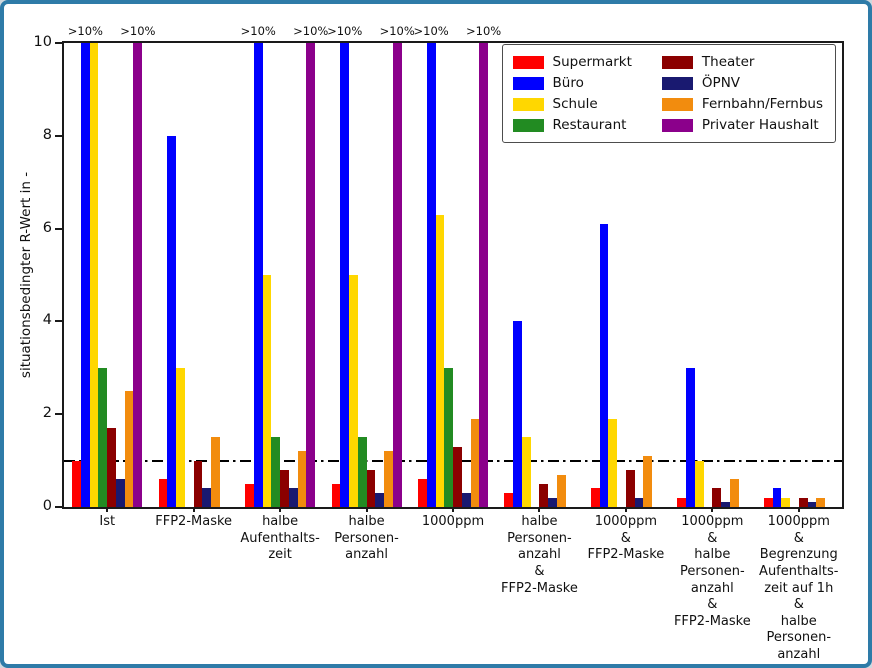 The height and width of the screenshot is (668, 872). What do you see at coordinates (572, 104) in the screenshot?
I see `legend-item-schule: Schule` at bounding box center [572, 104].